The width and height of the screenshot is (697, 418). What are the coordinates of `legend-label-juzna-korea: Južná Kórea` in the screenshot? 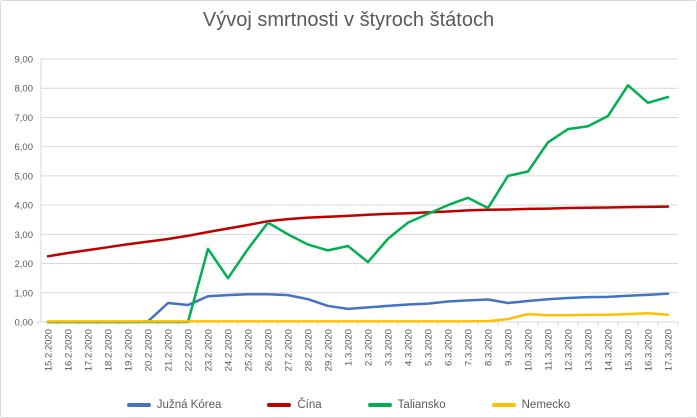 It's located at (189, 405).